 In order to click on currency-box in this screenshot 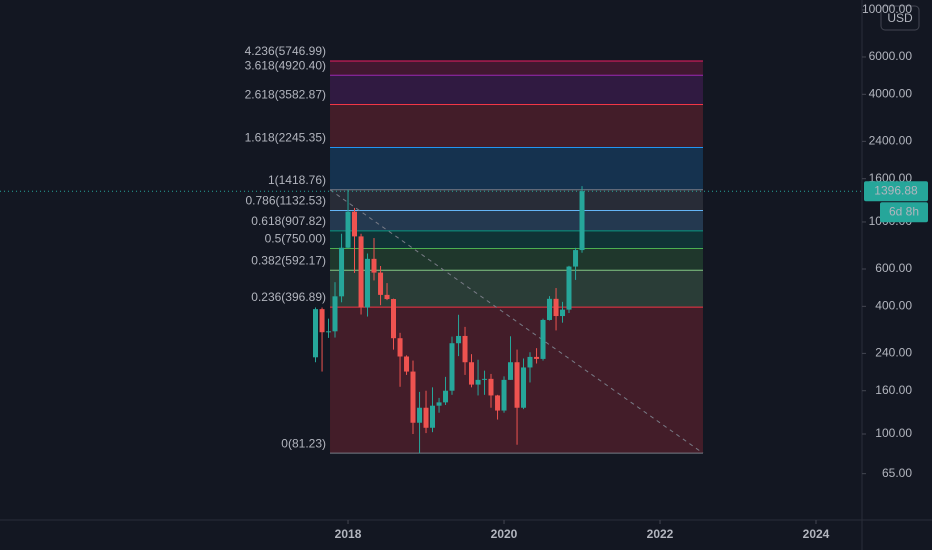, I will do `click(900, 18)`.